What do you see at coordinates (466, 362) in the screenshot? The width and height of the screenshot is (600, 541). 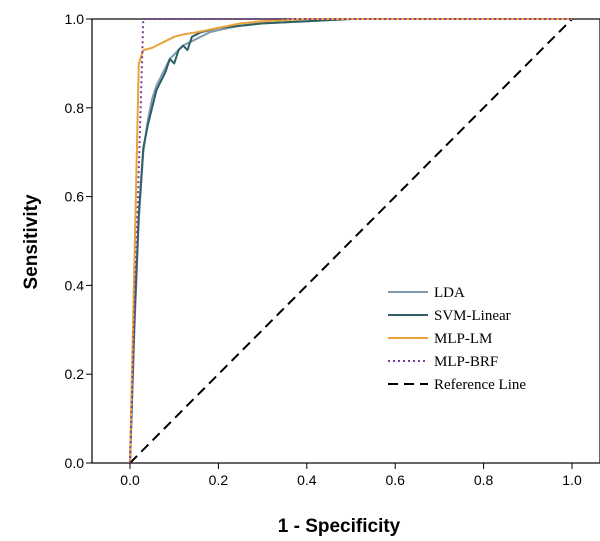 I see `legend-label-mlp-brf: MLP-BRF` at bounding box center [466, 362].